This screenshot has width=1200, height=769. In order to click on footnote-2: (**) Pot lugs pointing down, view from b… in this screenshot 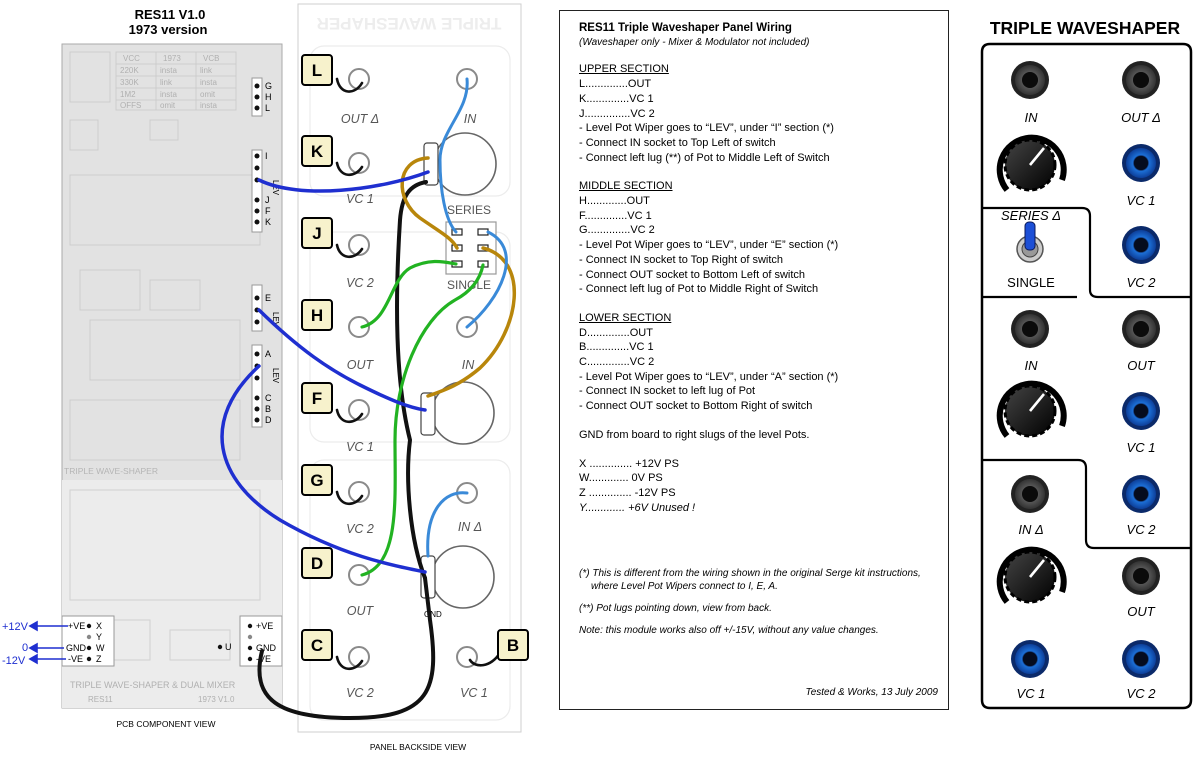, I will do `click(675, 609)`.